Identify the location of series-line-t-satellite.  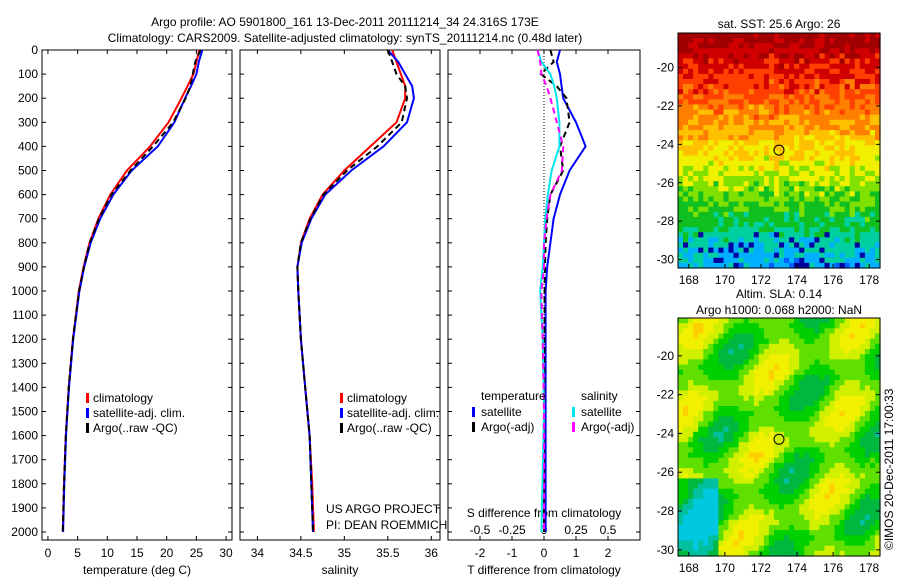
(565, 290).